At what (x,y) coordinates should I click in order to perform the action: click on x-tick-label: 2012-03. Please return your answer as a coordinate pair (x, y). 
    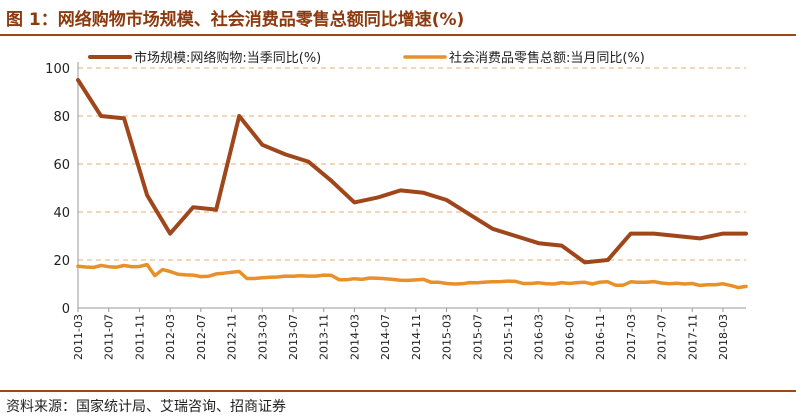
    Looking at the image, I should click on (170, 337).